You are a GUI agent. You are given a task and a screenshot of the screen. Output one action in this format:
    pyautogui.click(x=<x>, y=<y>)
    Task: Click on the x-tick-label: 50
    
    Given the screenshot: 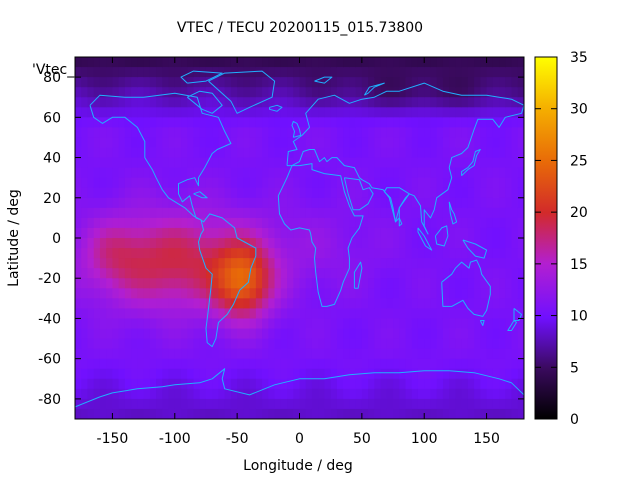 What is the action you would take?
    pyautogui.click(x=362, y=439)
    